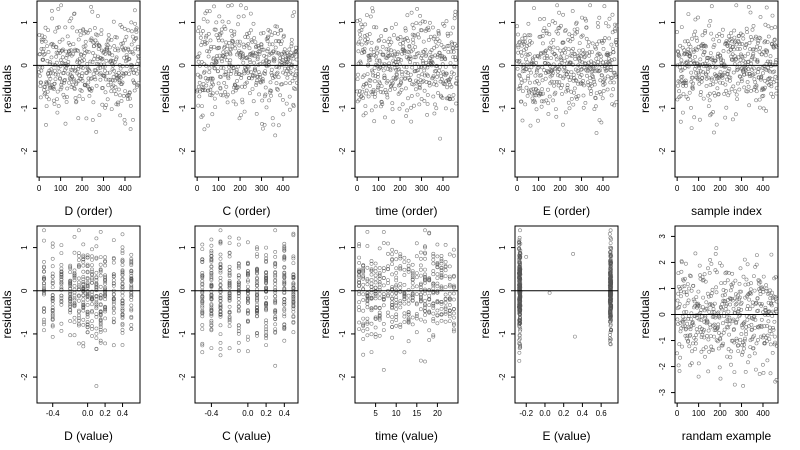 The image size is (800, 450). What do you see at coordinates (502, 377) in the screenshot?
I see `y-tick-label: -2` at bounding box center [502, 377].